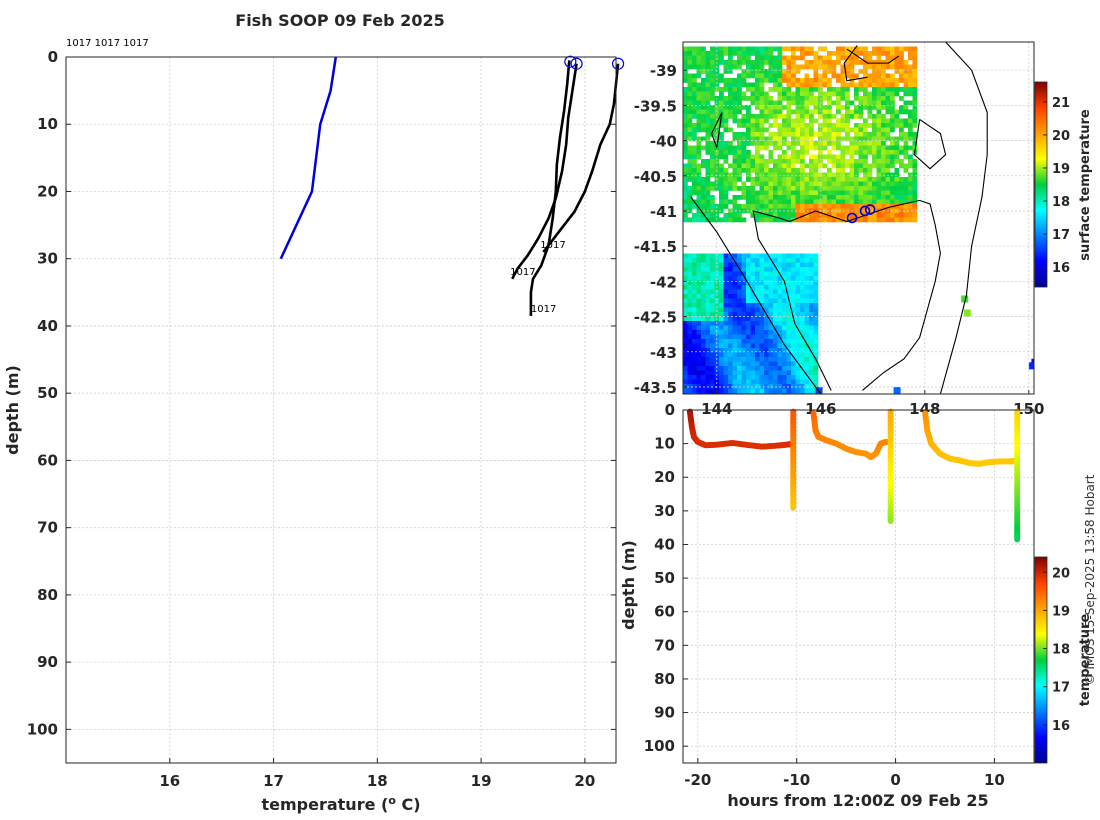 The width and height of the screenshot is (1100, 820). What do you see at coordinates (664, 444) in the screenshot?
I see `timeseries-ytick-label: 10` at bounding box center [664, 444].